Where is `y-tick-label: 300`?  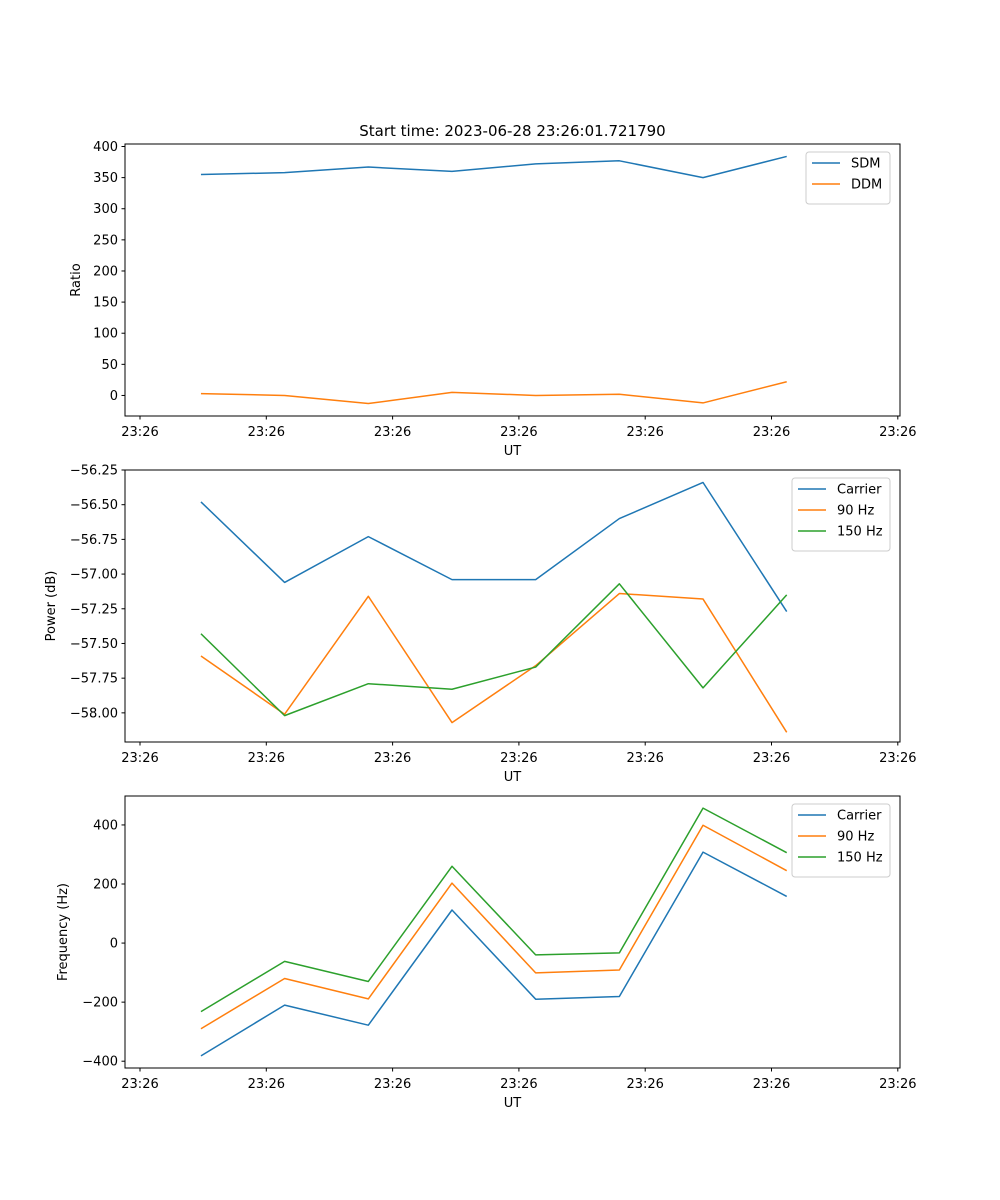 y-tick-label: 300 is located at coordinates (105, 209).